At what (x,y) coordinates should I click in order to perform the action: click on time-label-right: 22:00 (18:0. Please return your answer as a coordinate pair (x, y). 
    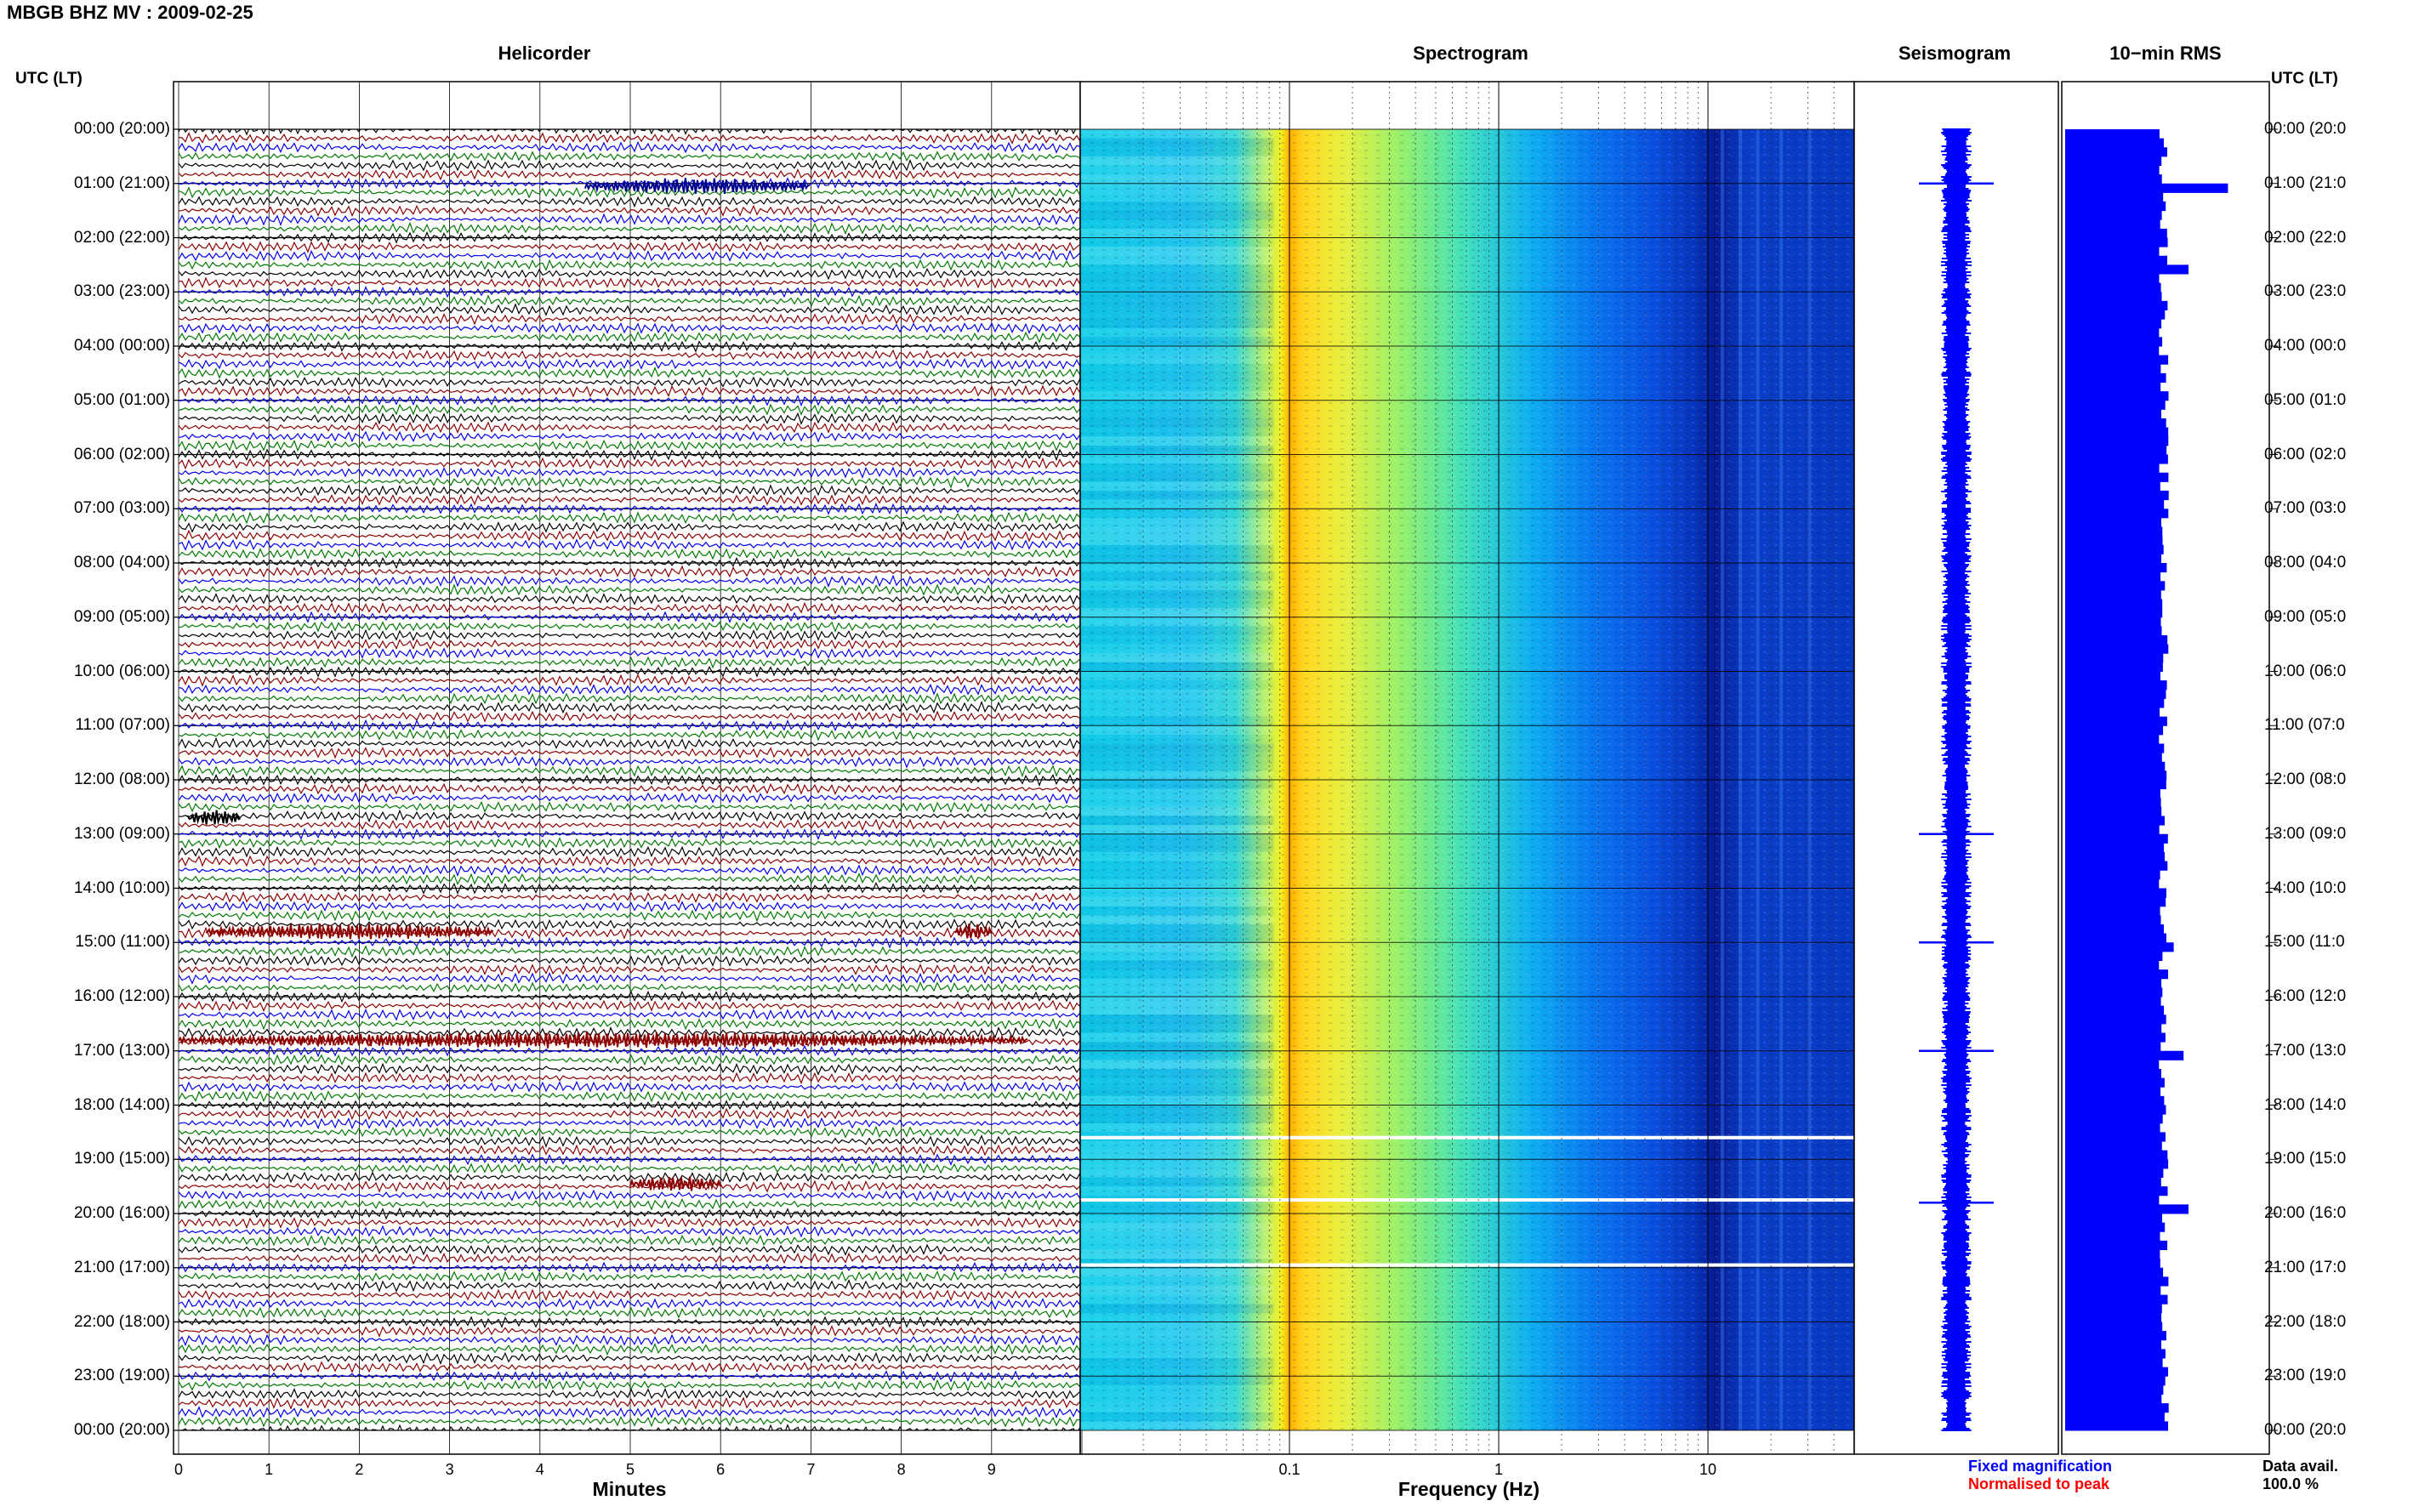
    Looking at the image, I should click on (2305, 1321).